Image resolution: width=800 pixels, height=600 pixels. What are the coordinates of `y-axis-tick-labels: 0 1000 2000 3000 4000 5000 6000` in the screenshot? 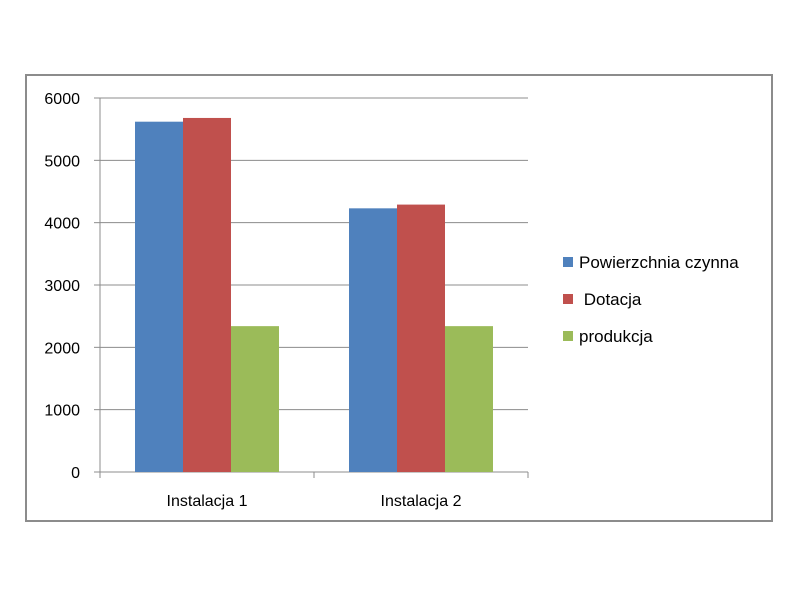 It's located at (62, 286).